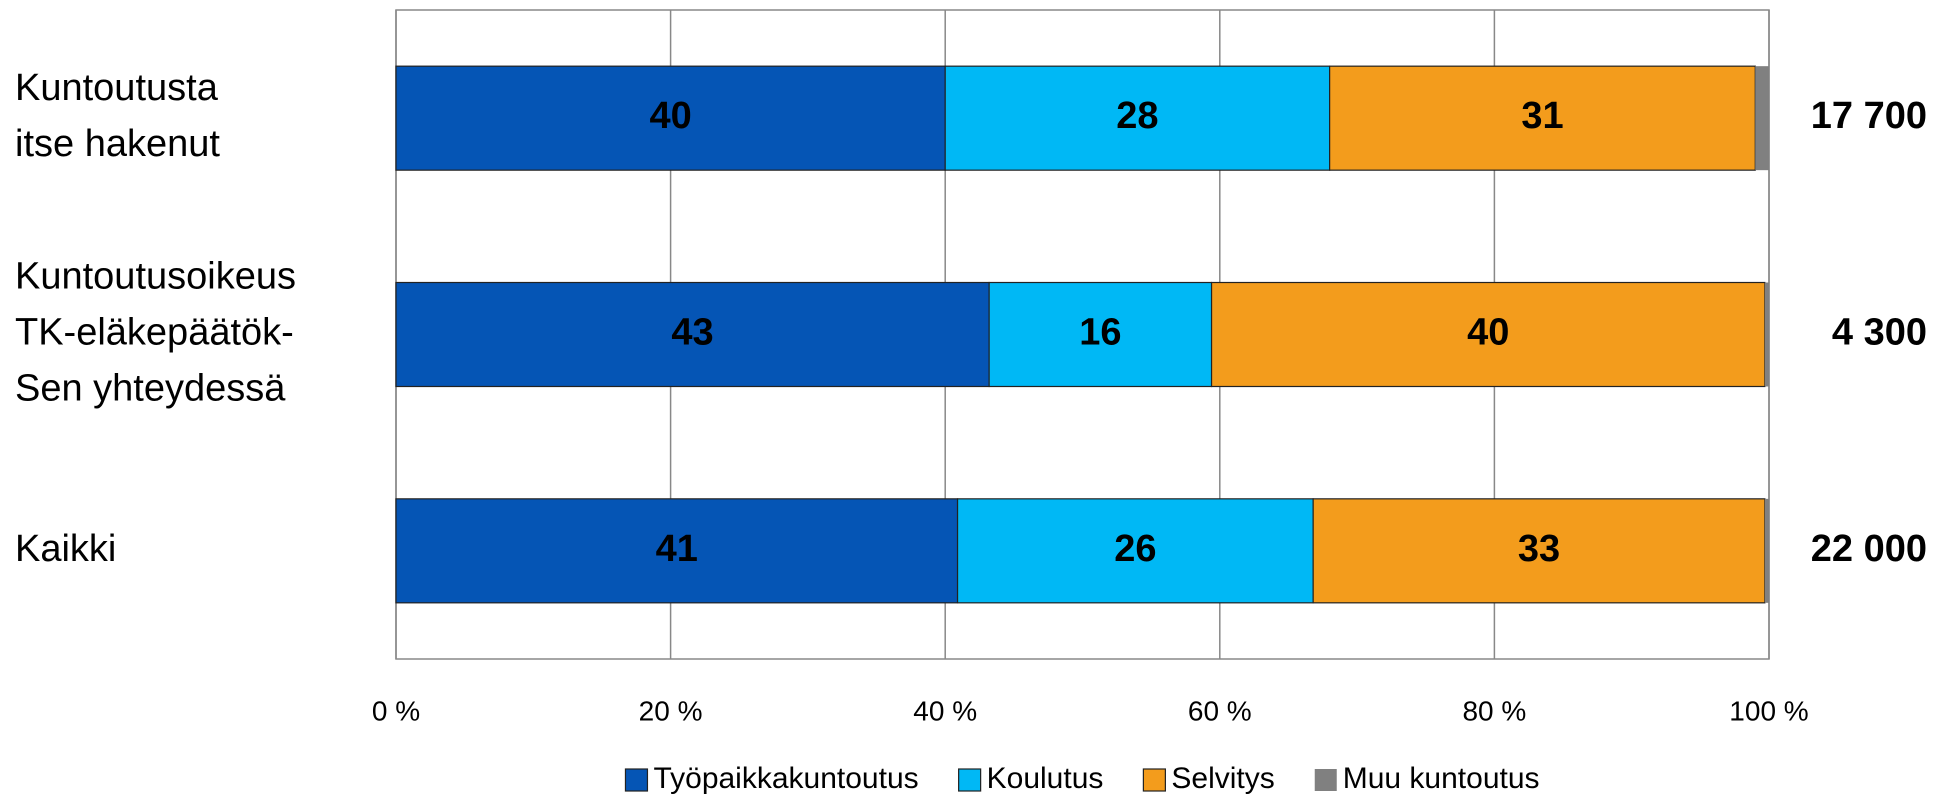 This screenshot has width=1939, height=796. I want to click on value-label: 33, so click(1539, 549).